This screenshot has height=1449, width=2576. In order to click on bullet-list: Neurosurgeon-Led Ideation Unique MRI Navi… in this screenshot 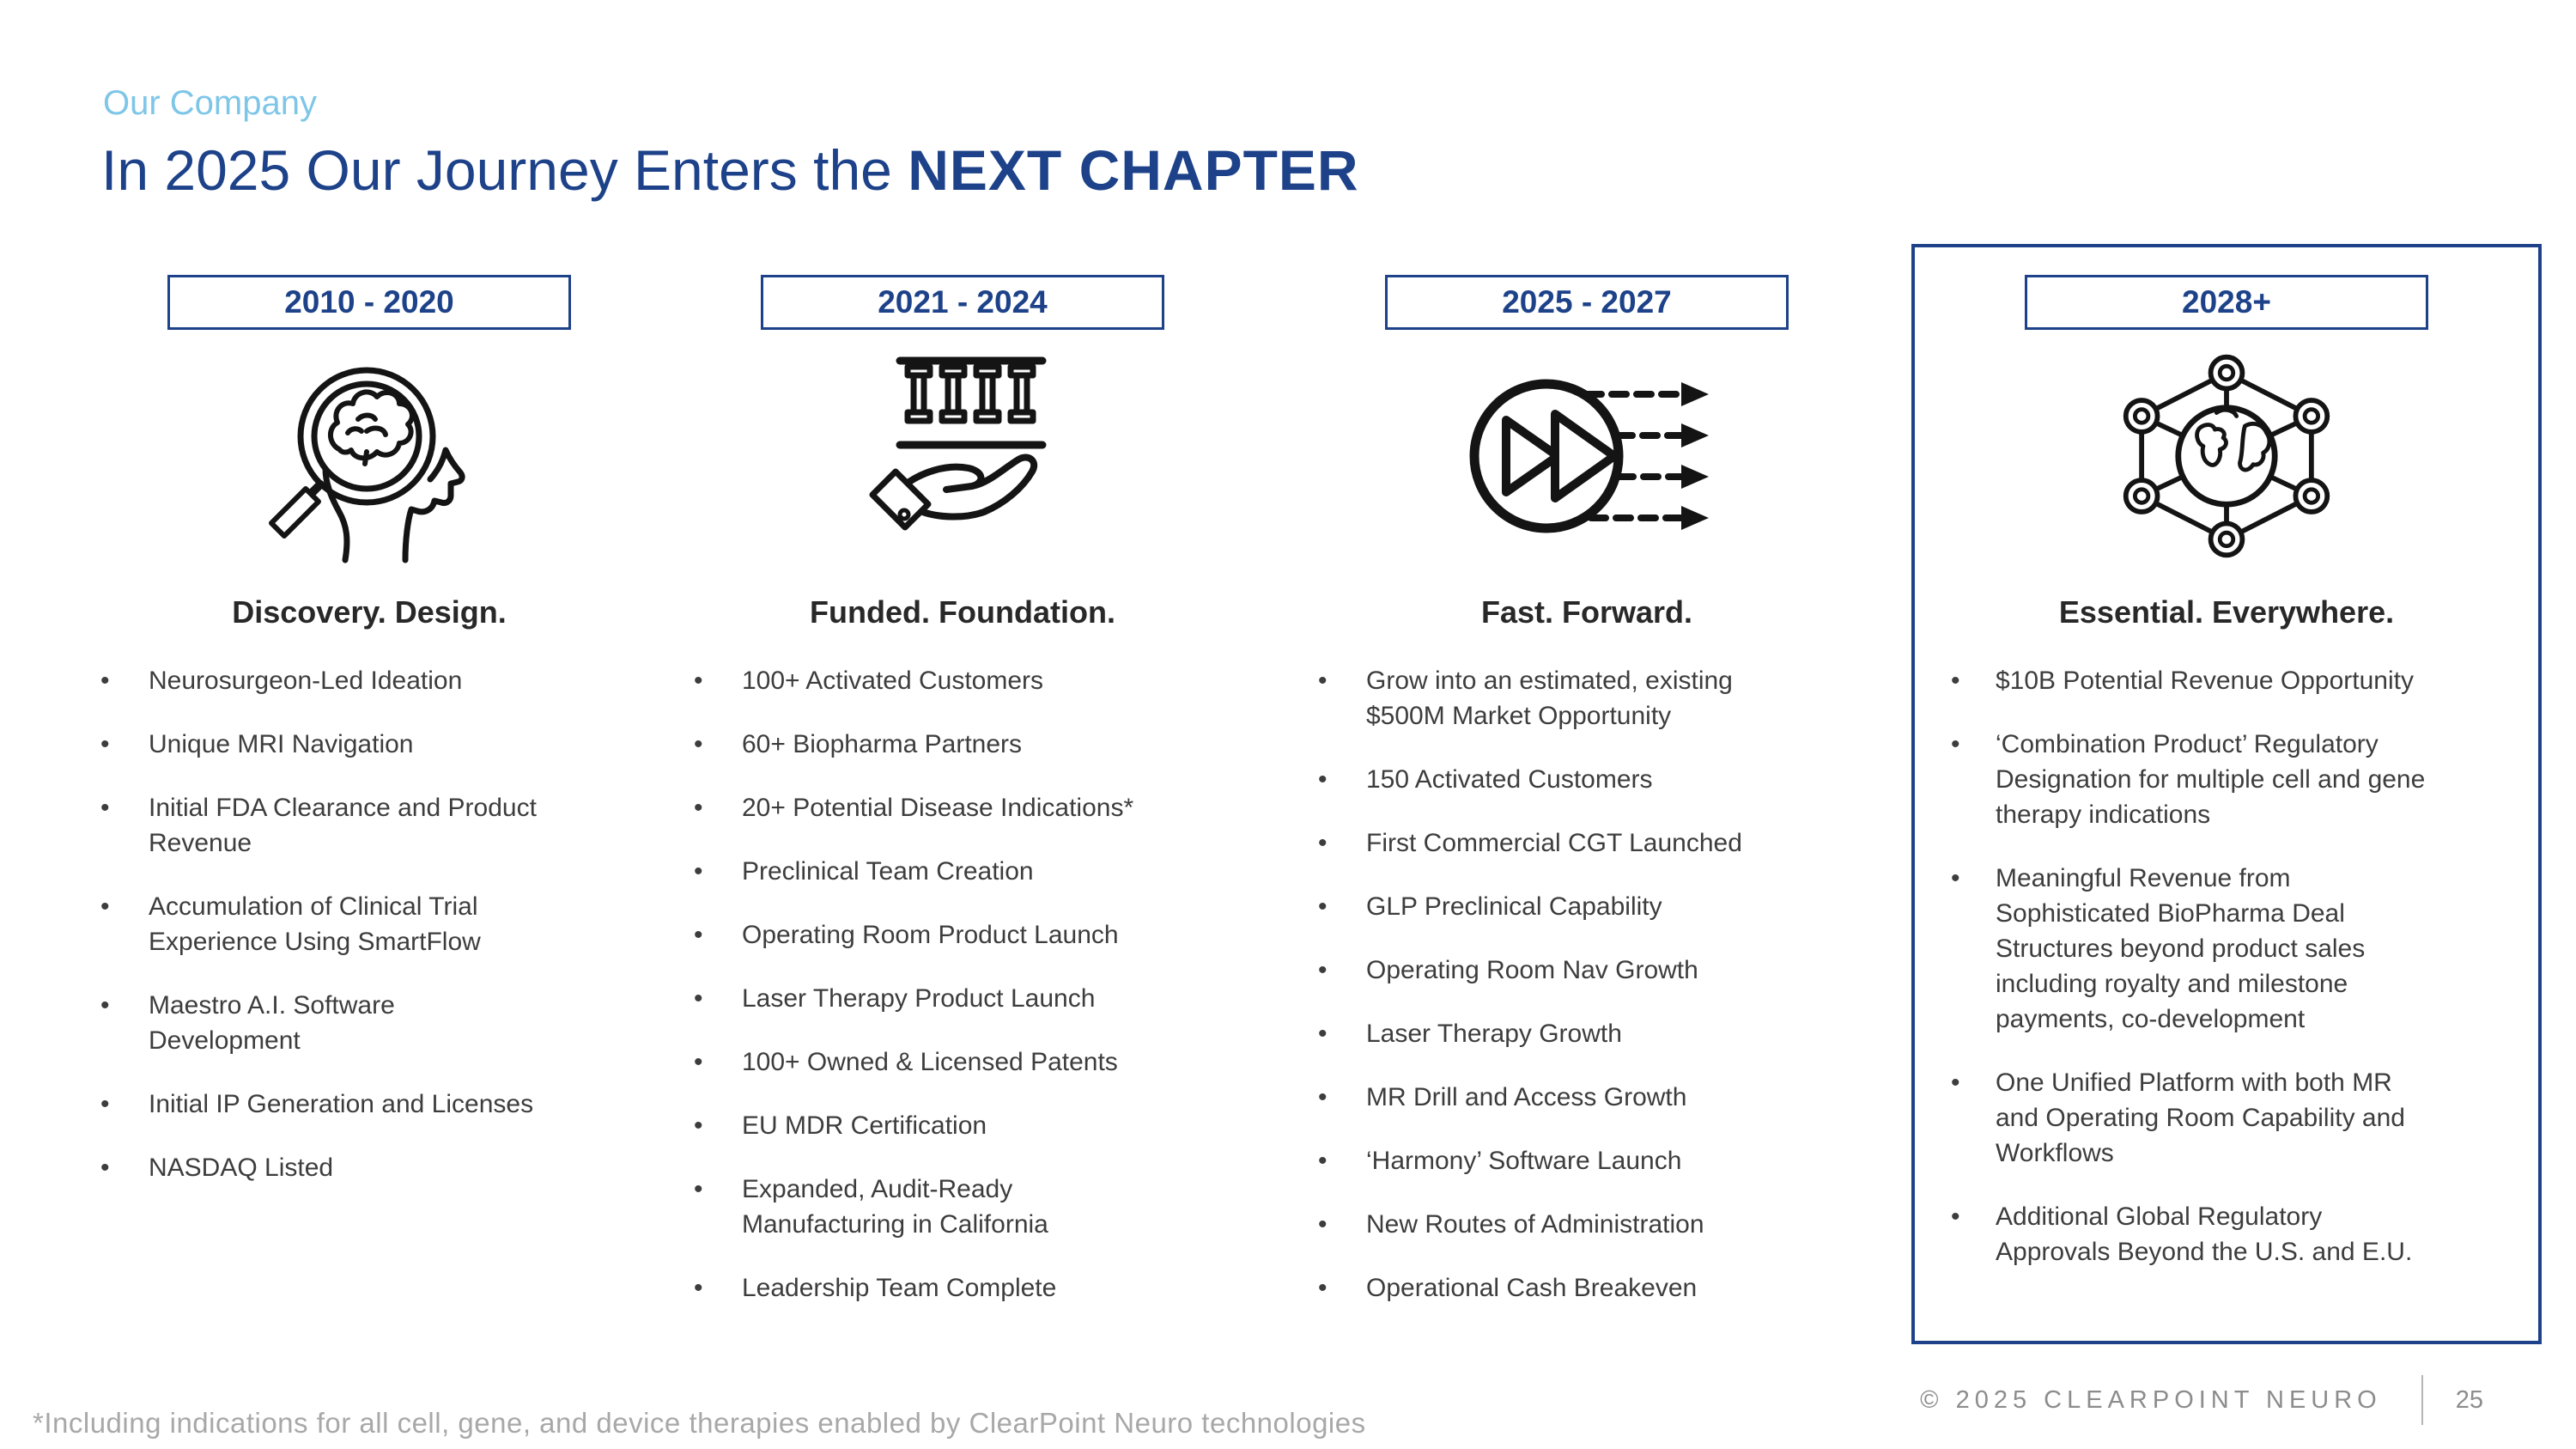, I will do `click(322, 924)`.